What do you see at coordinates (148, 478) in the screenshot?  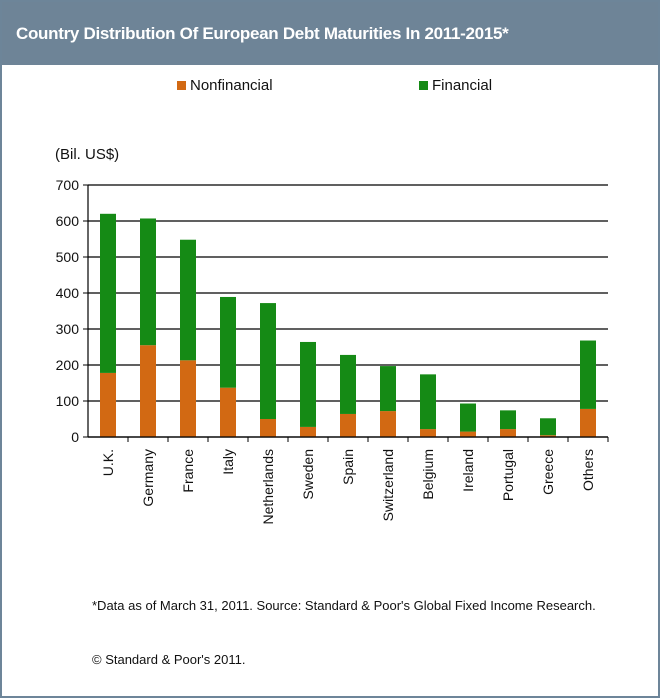 I see `x-tick-label: Germany` at bounding box center [148, 478].